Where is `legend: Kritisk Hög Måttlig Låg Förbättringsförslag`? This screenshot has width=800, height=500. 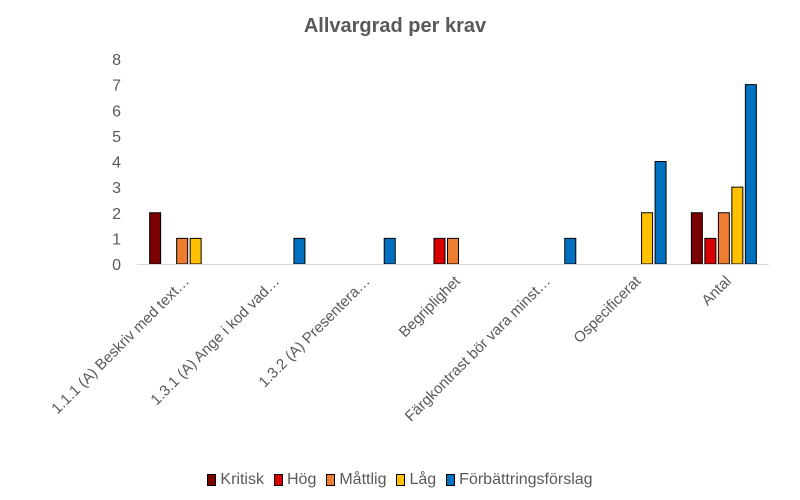 legend: Kritisk Hög Måttlig Låg Förbättringsförslag is located at coordinates (400, 480).